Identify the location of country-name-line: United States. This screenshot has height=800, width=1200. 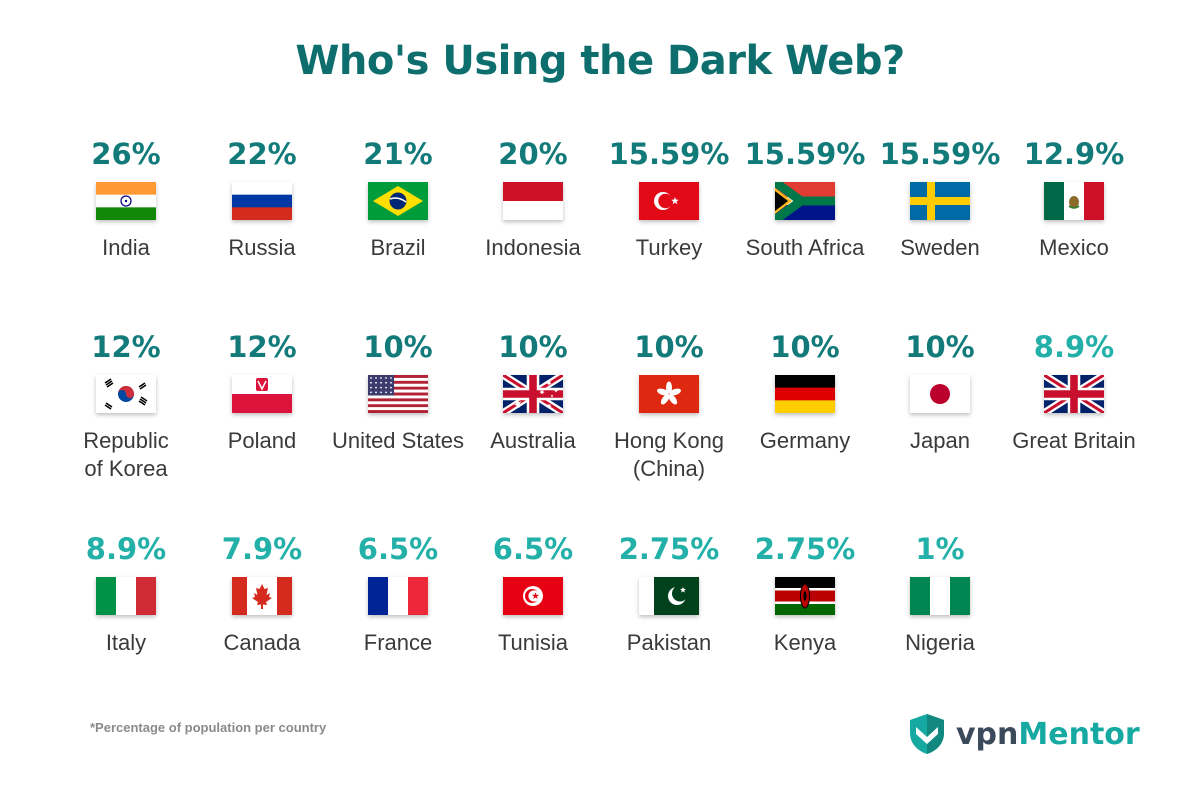
(398, 440).